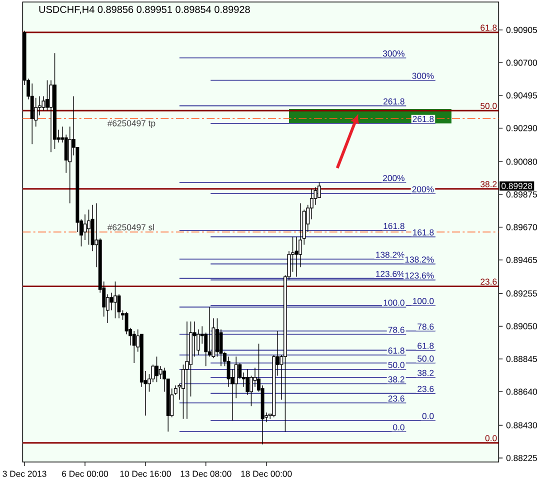  What do you see at coordinates (517, 186) in the screenshot?
I see `text: 0.89928` at bounding box center [517, 186].